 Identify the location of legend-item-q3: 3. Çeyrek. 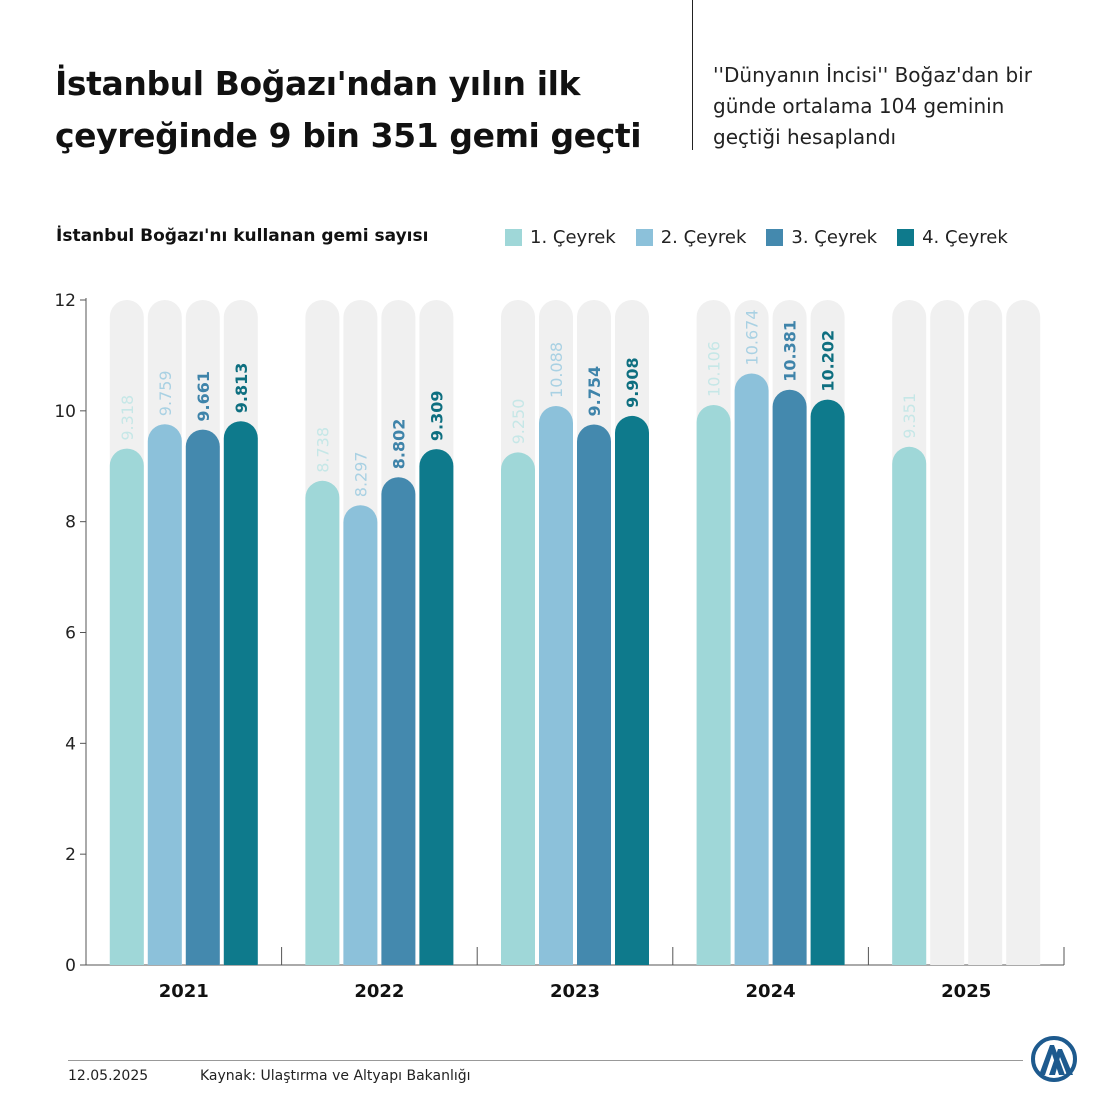
(821, 237).